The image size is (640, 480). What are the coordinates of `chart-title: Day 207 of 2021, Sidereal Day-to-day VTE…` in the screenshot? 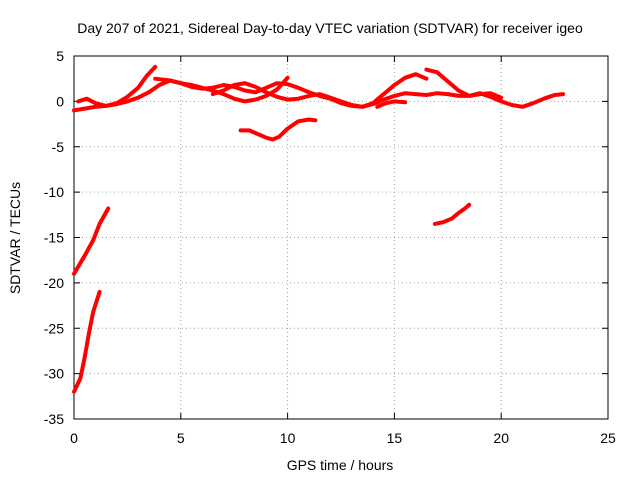 It's located at (330, 28).